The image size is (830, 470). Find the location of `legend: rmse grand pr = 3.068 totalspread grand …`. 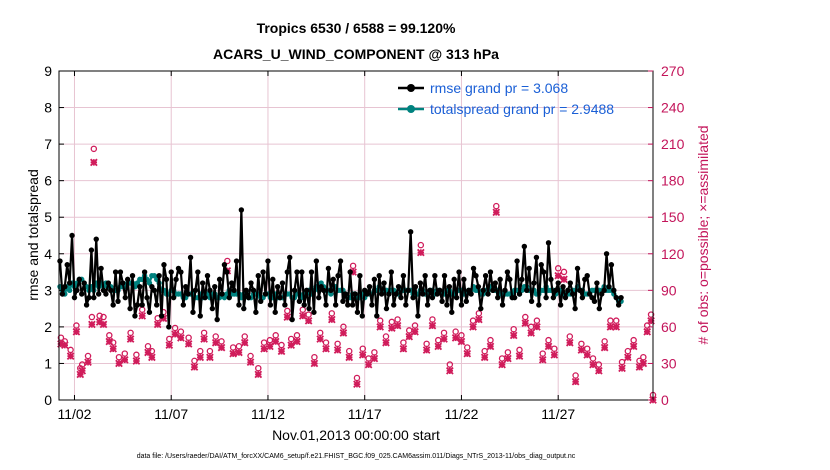

legend: rmse grand pr = 3.068 totalspread grand … is located at coordinates (506, 98).